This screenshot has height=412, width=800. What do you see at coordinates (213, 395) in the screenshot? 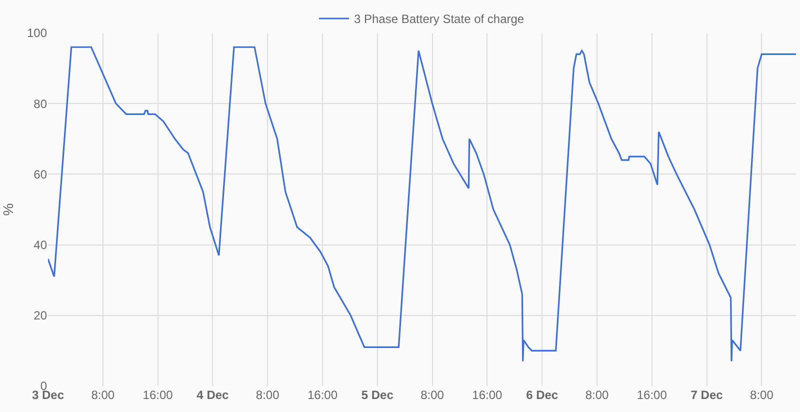
I see `x-tick-label: 4 Dec` at bounding box center [213, 395].